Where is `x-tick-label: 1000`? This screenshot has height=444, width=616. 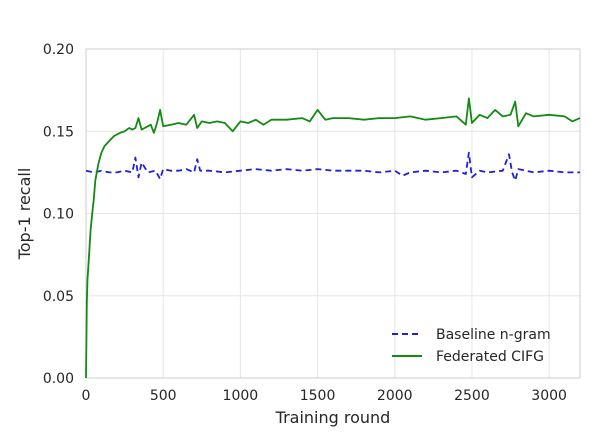
x-tick-label: 1000 is located at coordinates (241, 396).